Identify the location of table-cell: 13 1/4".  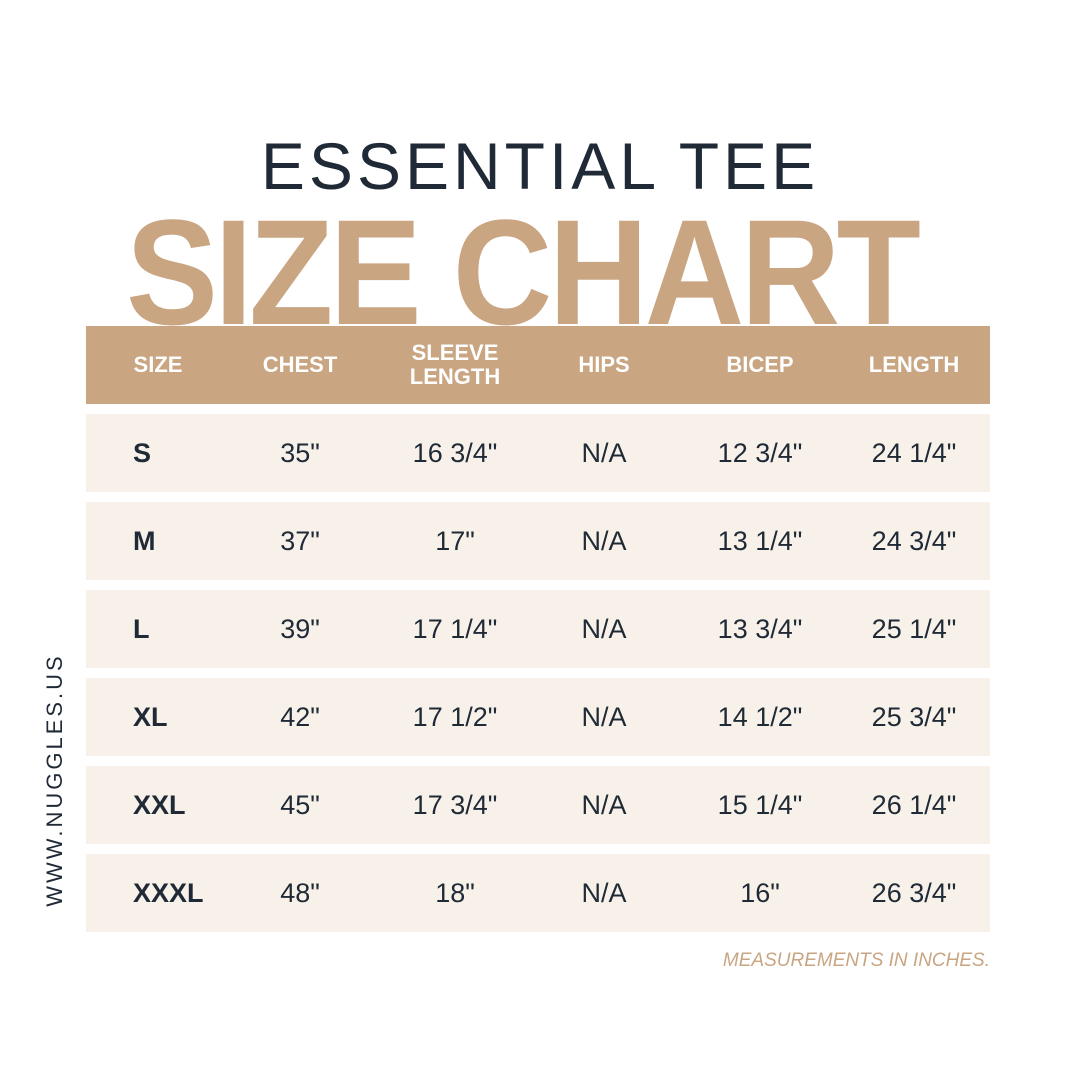
(760, 540).